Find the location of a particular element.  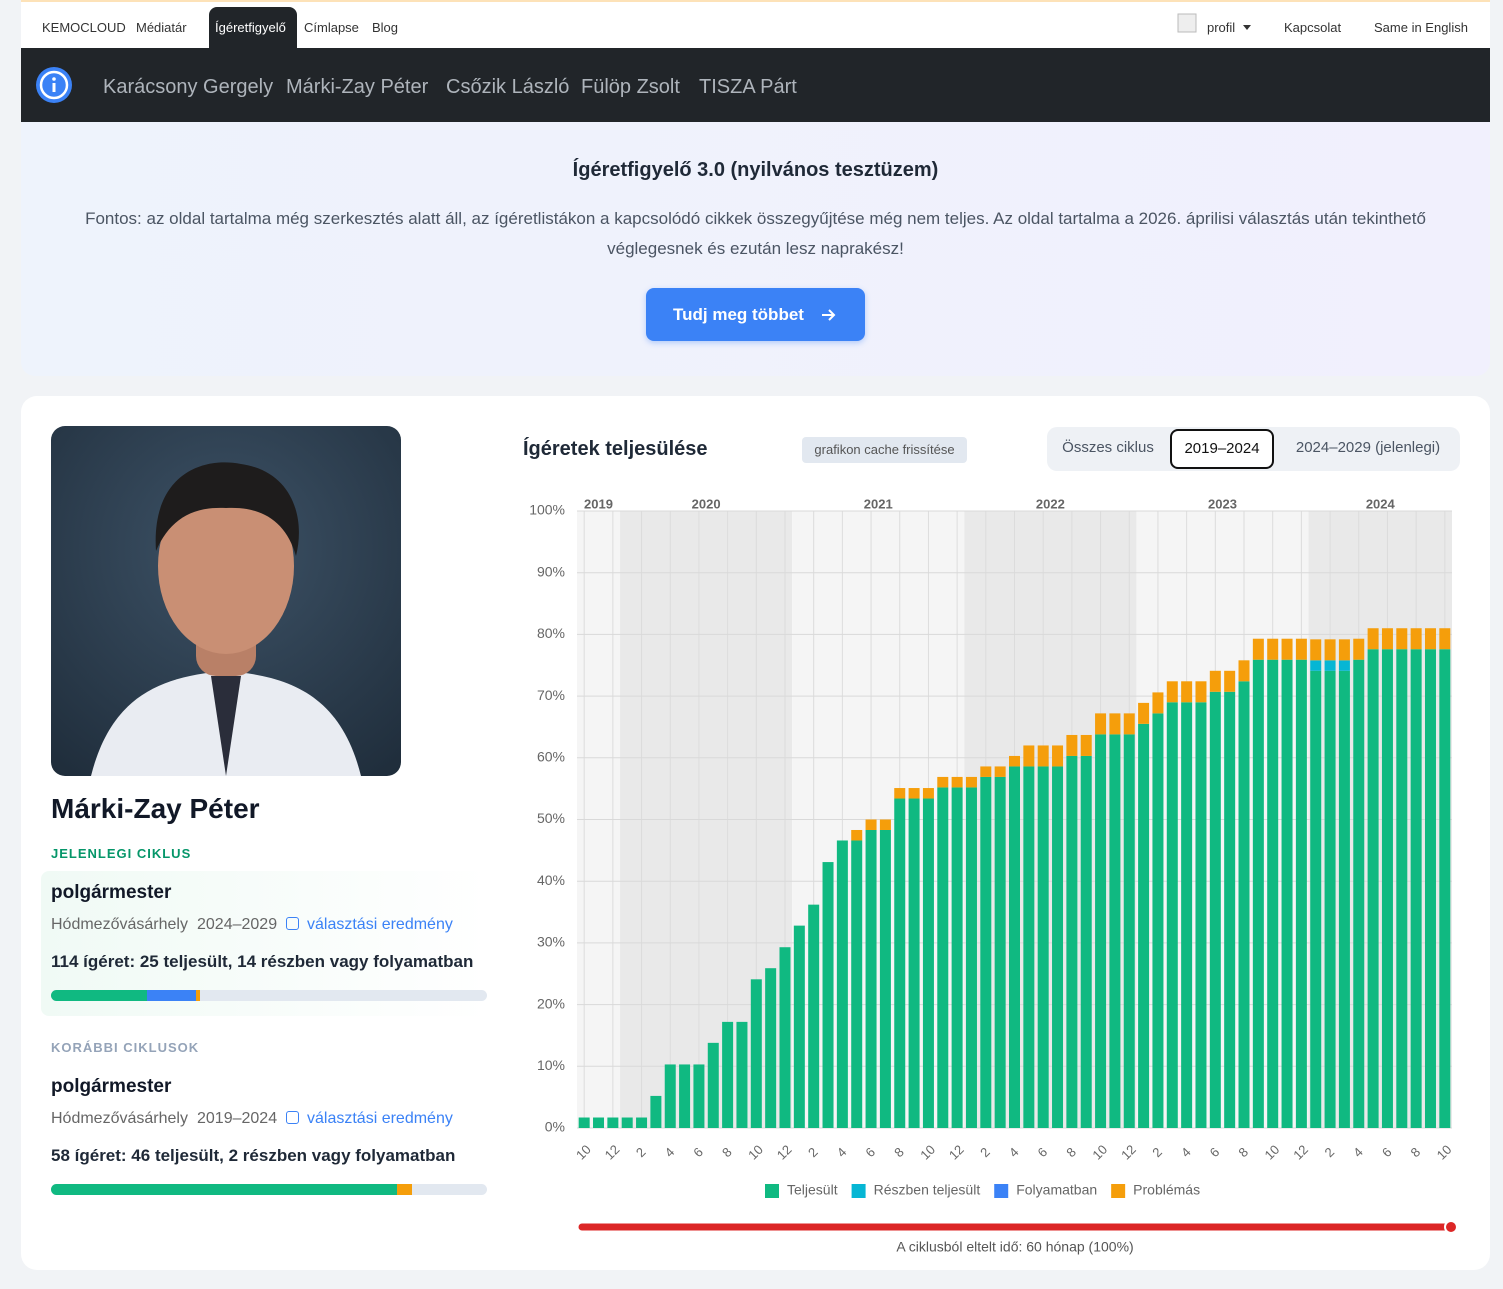

chart-title: Ígéretek teljesülése is located at coordinates (615, 449).